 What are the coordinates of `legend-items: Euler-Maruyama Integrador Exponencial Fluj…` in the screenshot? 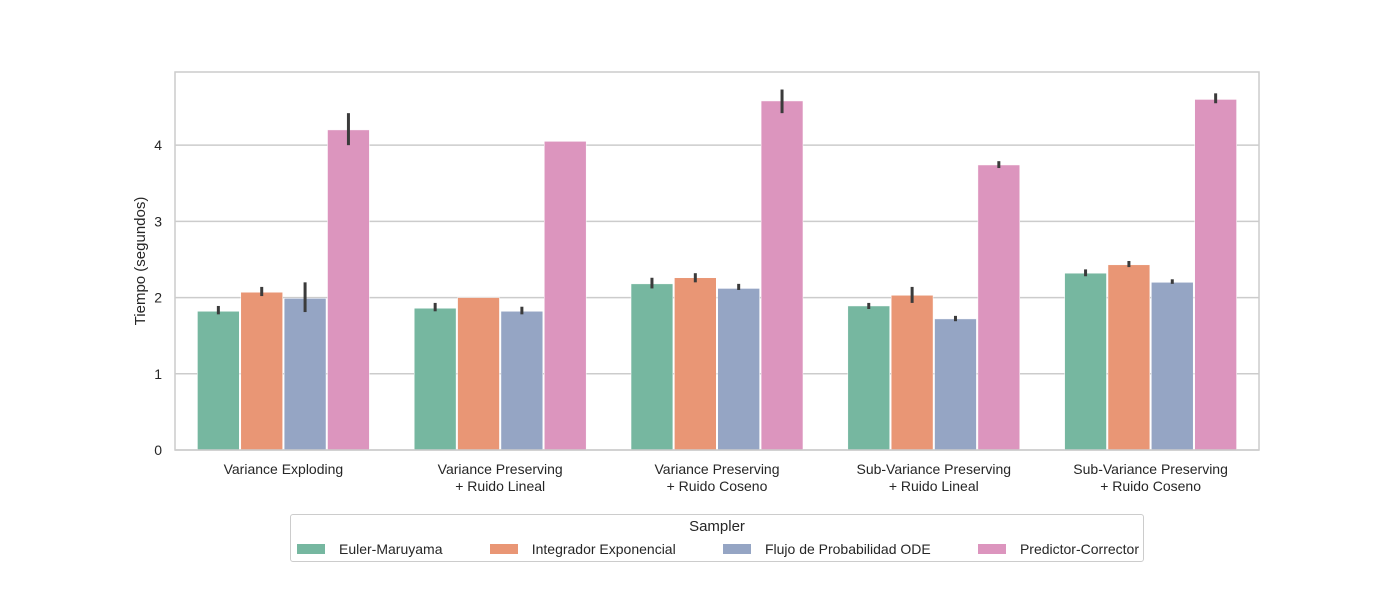 It's located at (718, 549).